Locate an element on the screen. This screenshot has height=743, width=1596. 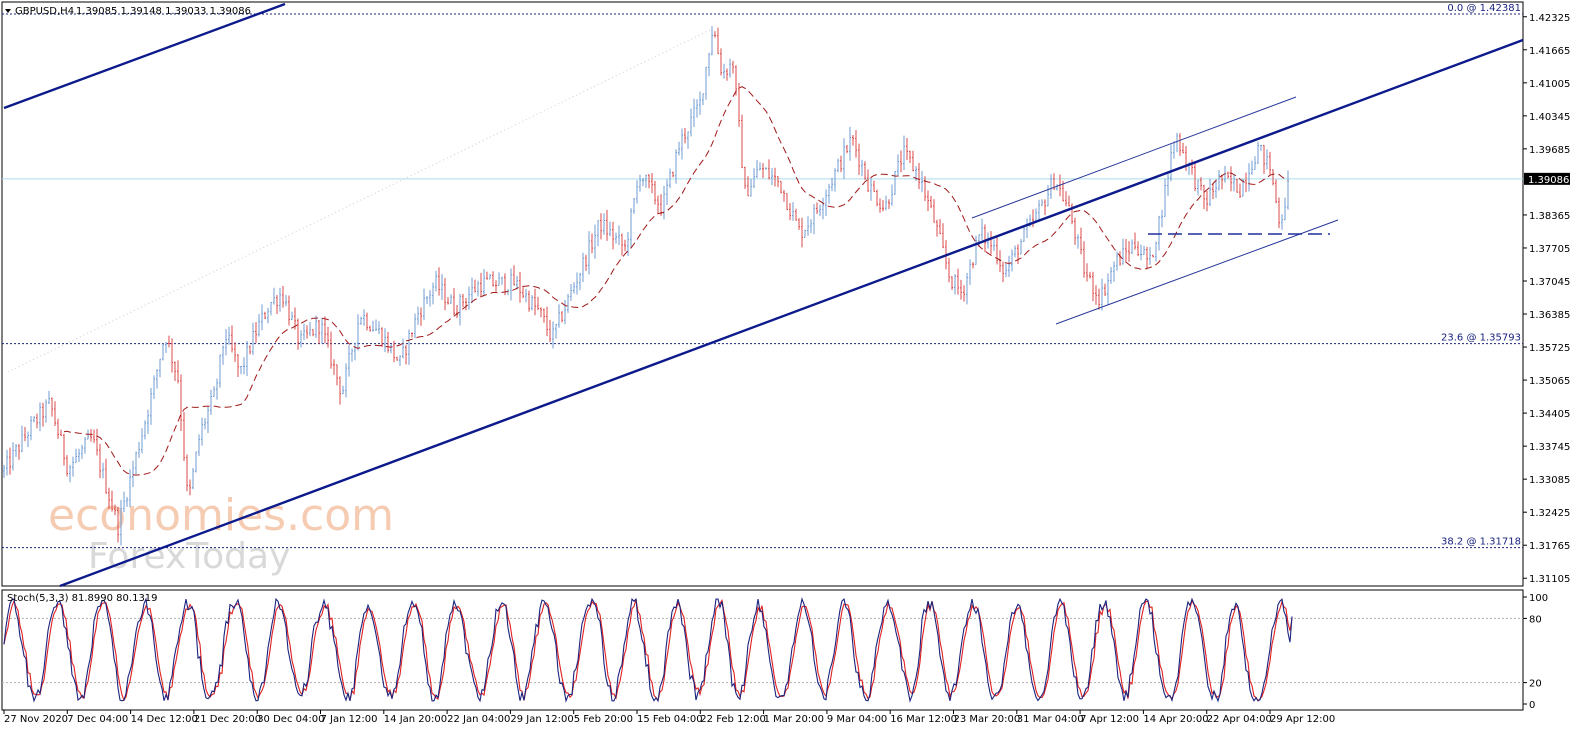
time-label: 29 Jan 12:00 is located at coordinates (541, 719).